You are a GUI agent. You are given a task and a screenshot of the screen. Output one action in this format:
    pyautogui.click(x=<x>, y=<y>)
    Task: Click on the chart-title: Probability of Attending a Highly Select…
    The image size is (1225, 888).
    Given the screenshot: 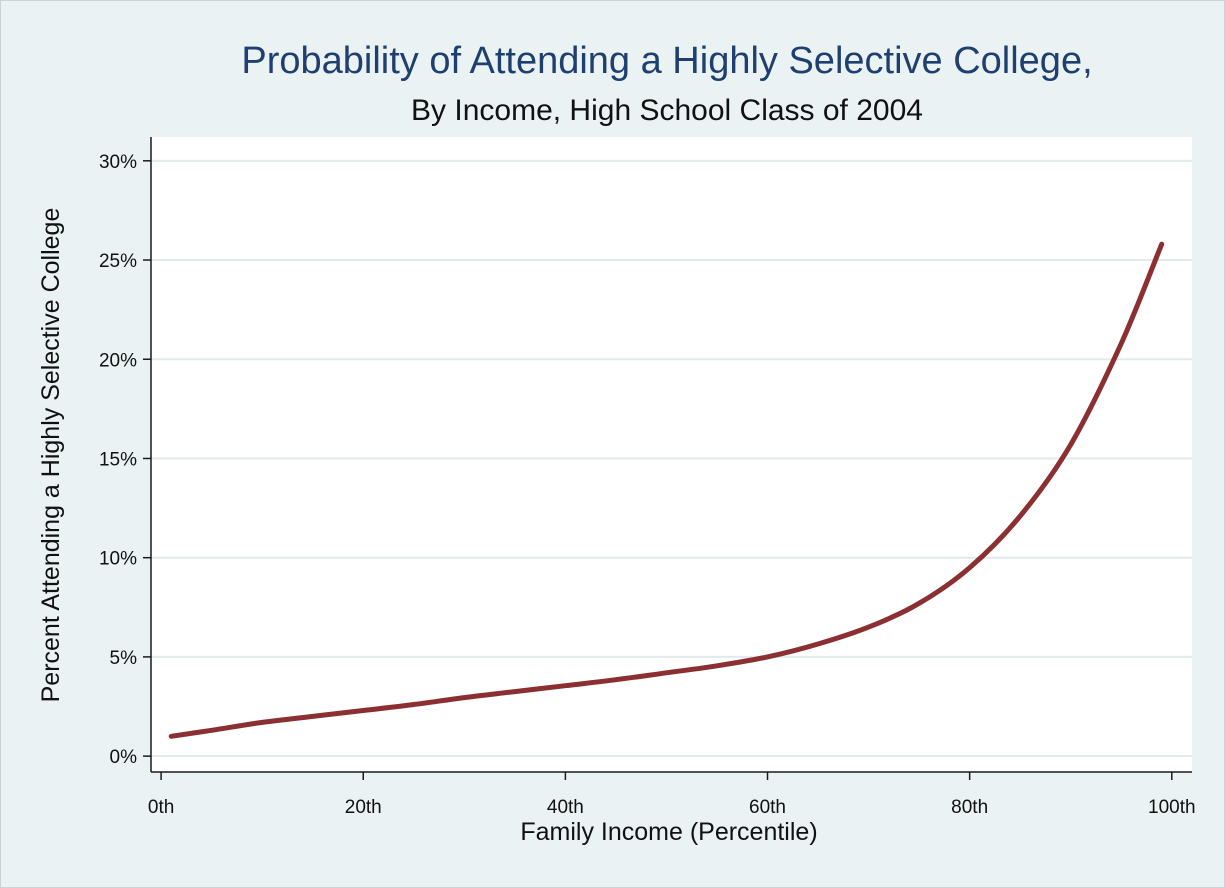 What is the action you would take?
    pyautogui.click(x=666, y=61)
    